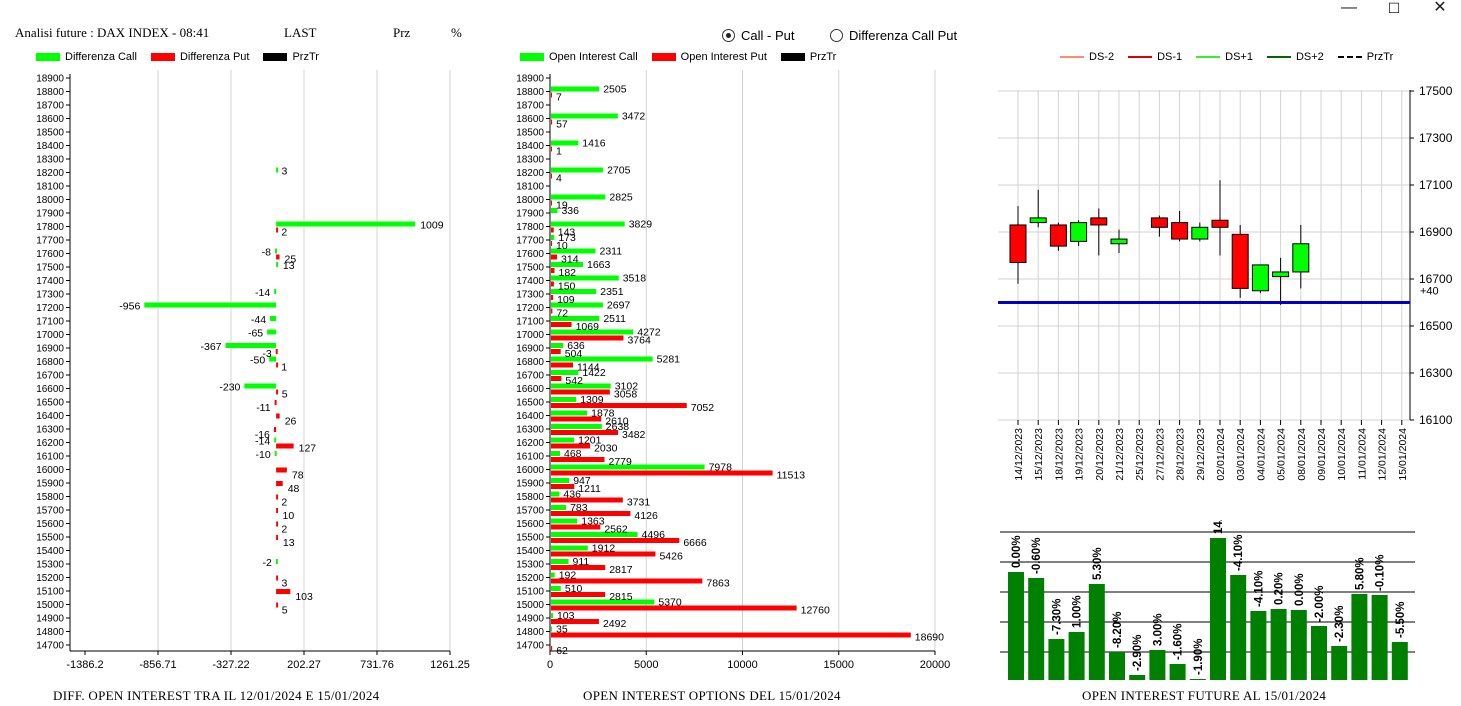 The width and height of the screenshot is (1461, 706). Describe the element at coordinates (50, 524) in the screenshot. I see `y-tick-label: 15600` at that location.